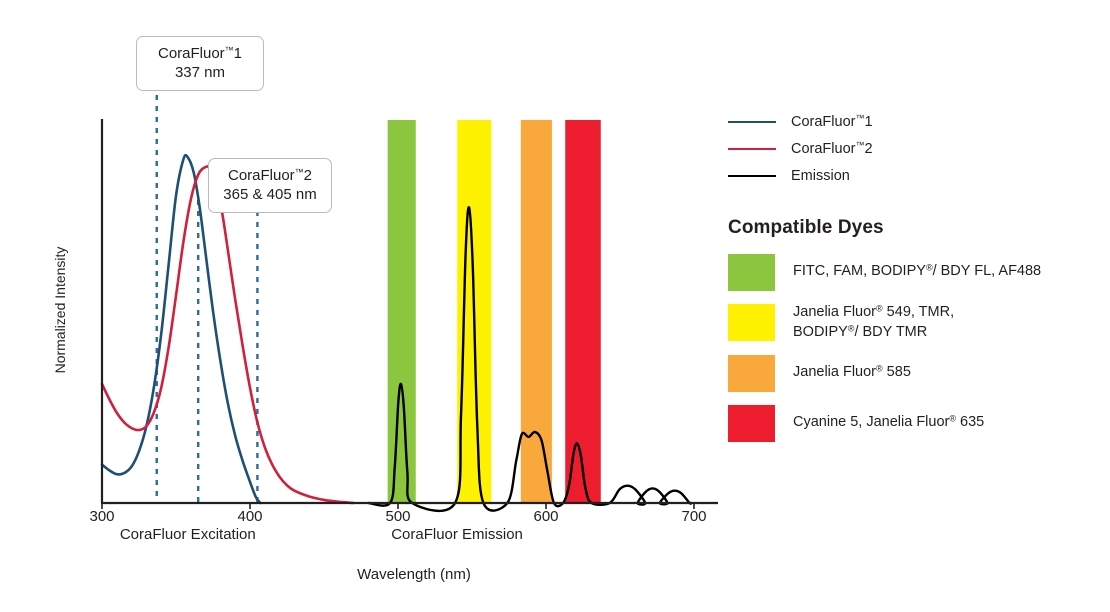  I want to click on callout-corafluor1: CoraFluor™1 337 nm, so click(200, 64).